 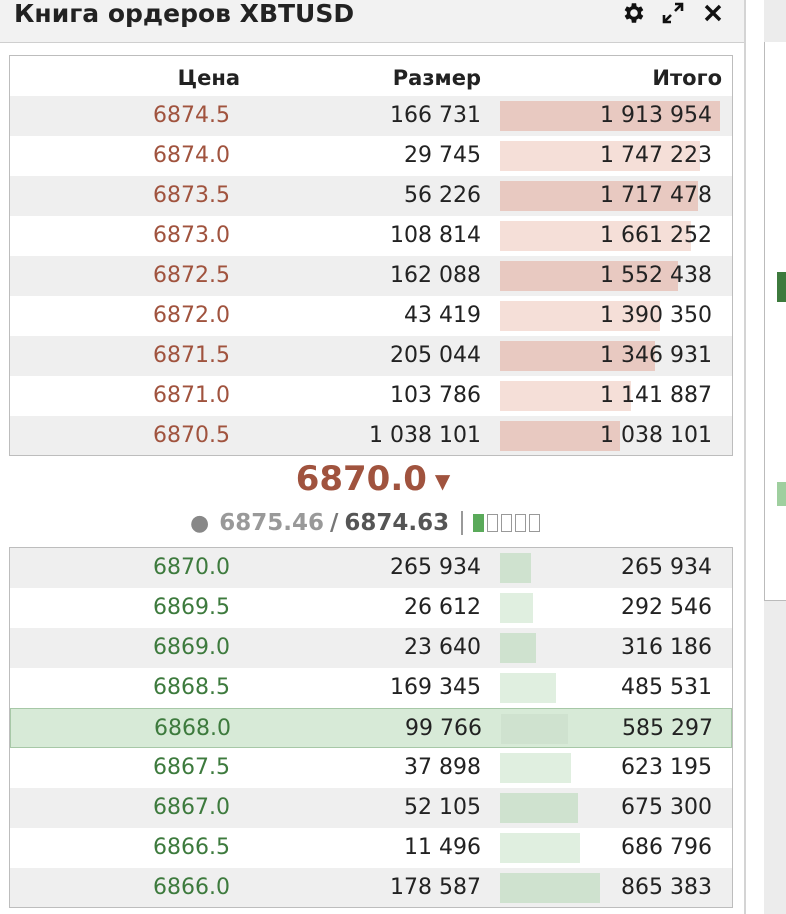 What do you see at coordinates (371, 316) in the screenshot?
I see `ask-row: 6872.0 43 419 1 390 350` at bounding box center [371, 316].